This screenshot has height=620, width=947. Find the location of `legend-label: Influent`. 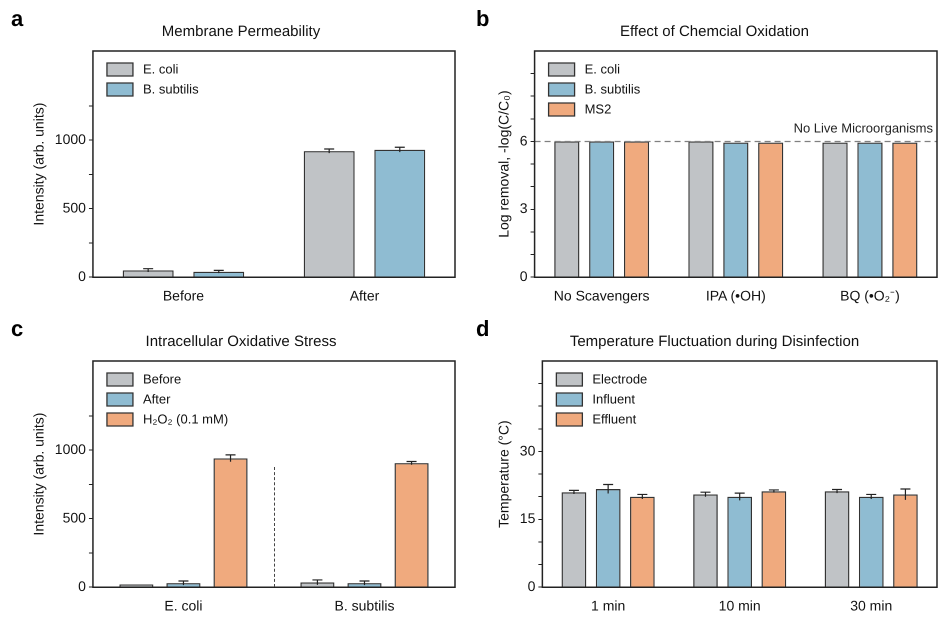

legend-label: Influent is located at coordinates (614, 399).